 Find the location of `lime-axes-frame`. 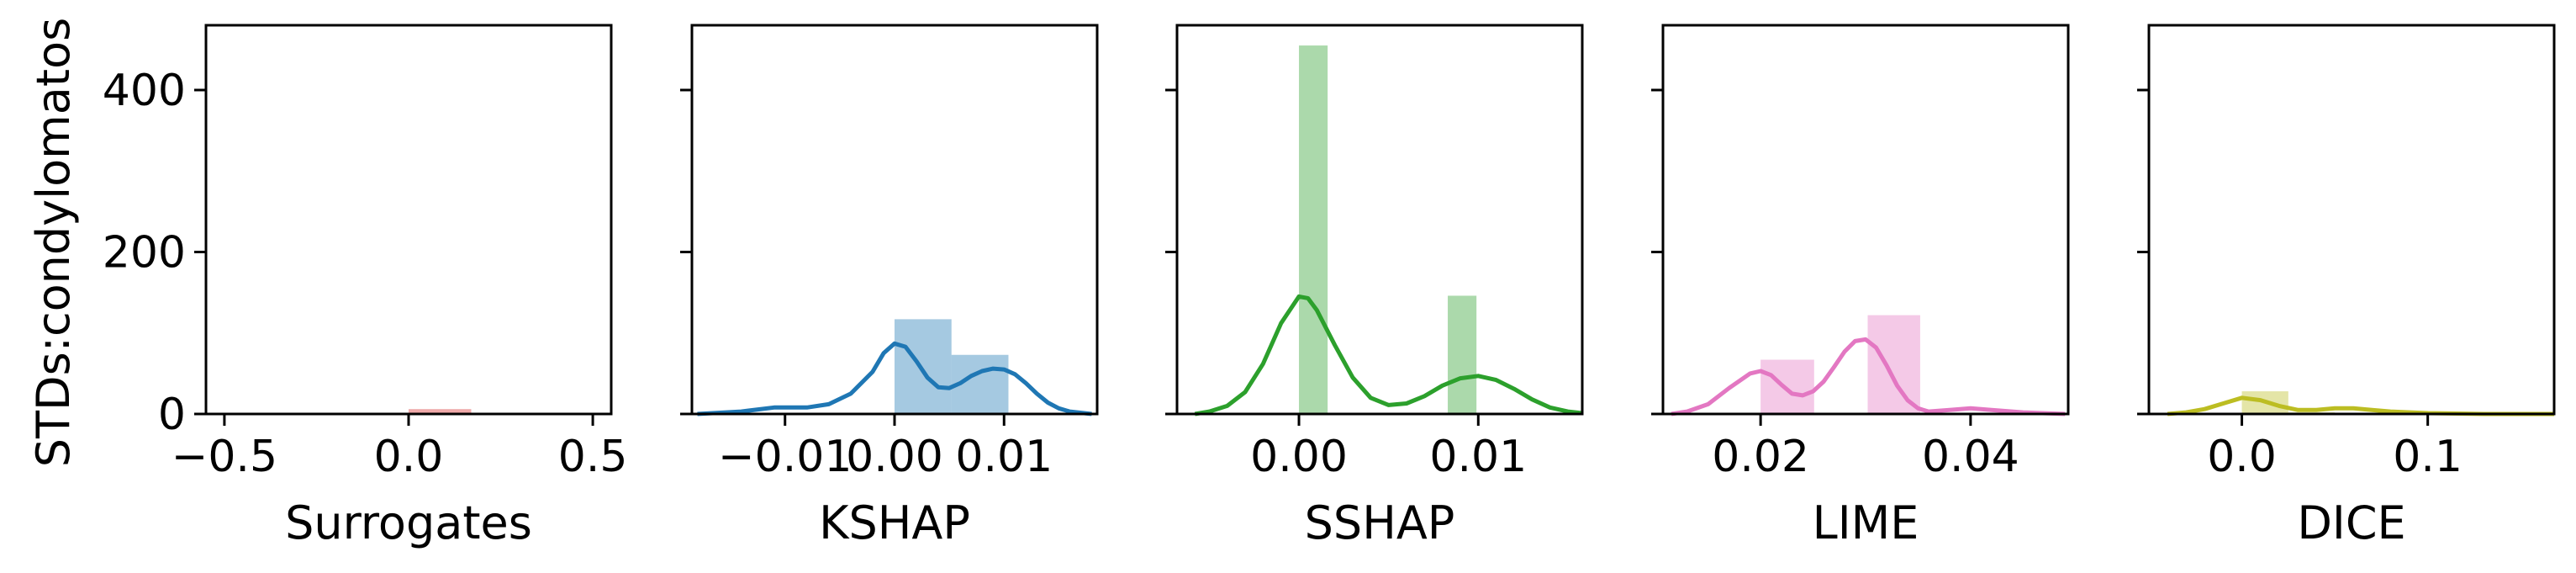

lime-axes-frame is located at coordinates (1865, 220).